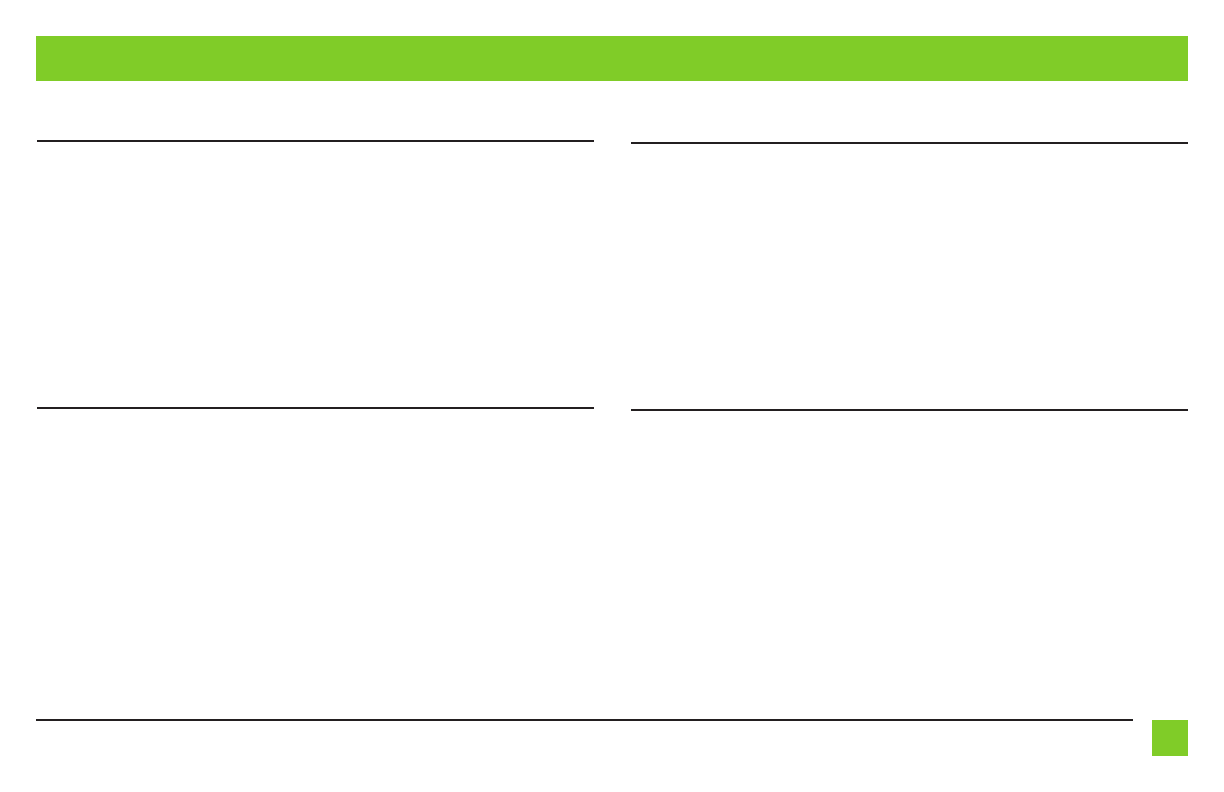  Describe the element at coordinates (612, 58) in the screenshot. I see `header-banner` at that location.